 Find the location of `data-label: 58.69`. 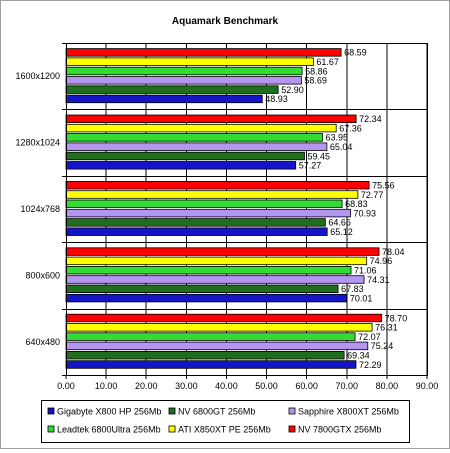

data-label: 58.69 is located at coordinates (315, 81).